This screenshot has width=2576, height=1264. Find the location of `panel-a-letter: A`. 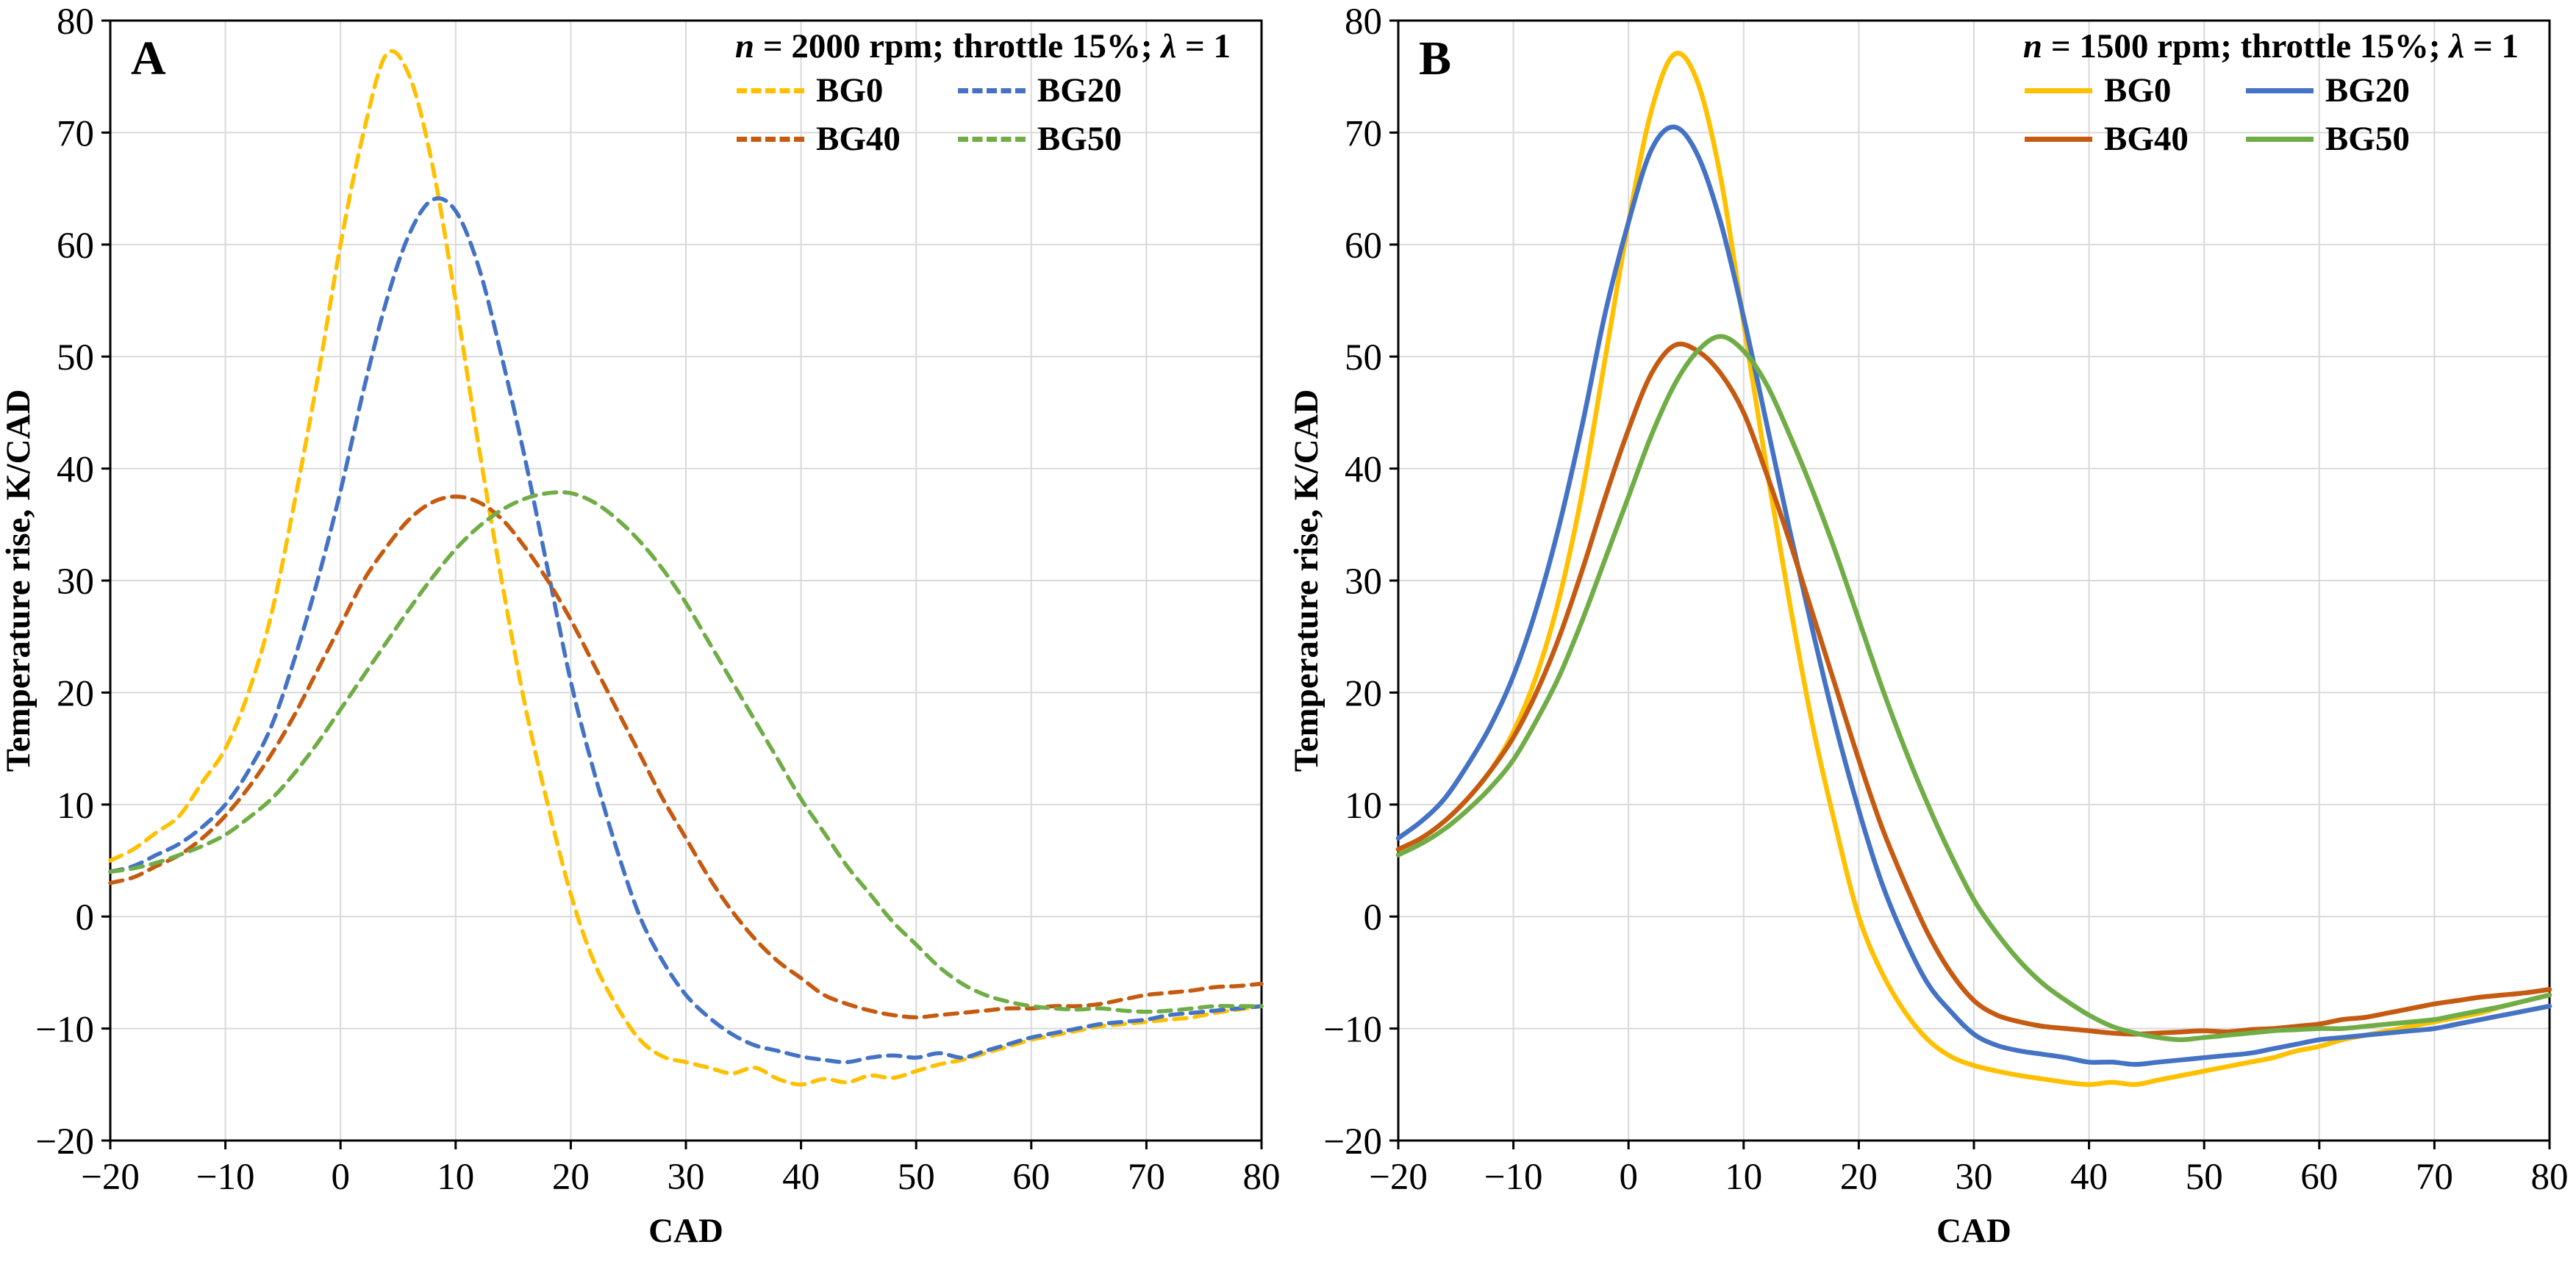

panel-a-letter: A is located at coordinates (148, 58).